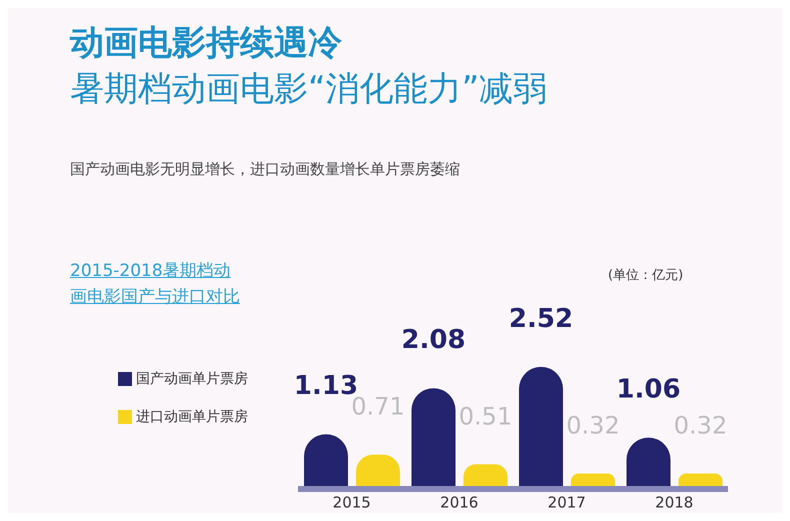 The image size is (790, 521). Describe the element at coordinates (541, 319) in the screenshot. I see `data-label: 2.52` at that location.